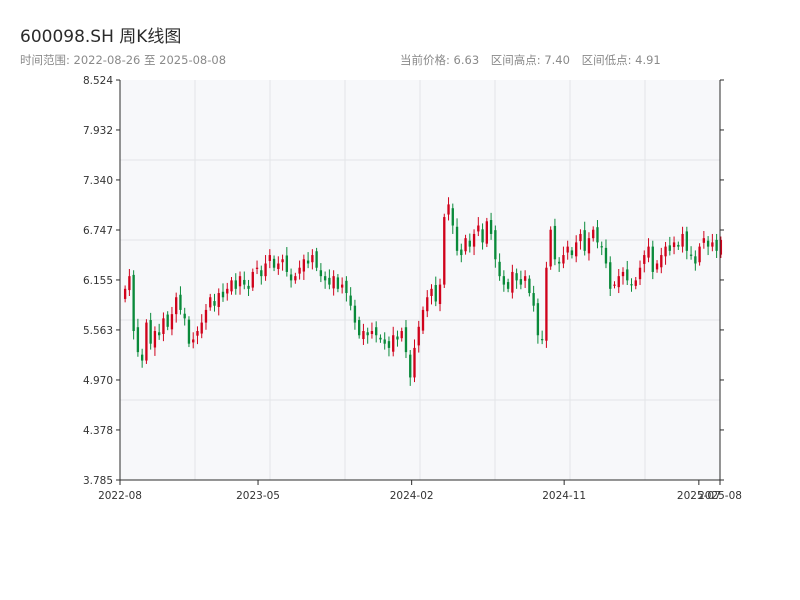 This screenshot has height=600, width=800. Describe the element at coordinates (123, 60) in the screenshot. I see `date-range-label: 时间范围: 2022-08-26 至 2025-08-08` at that location.